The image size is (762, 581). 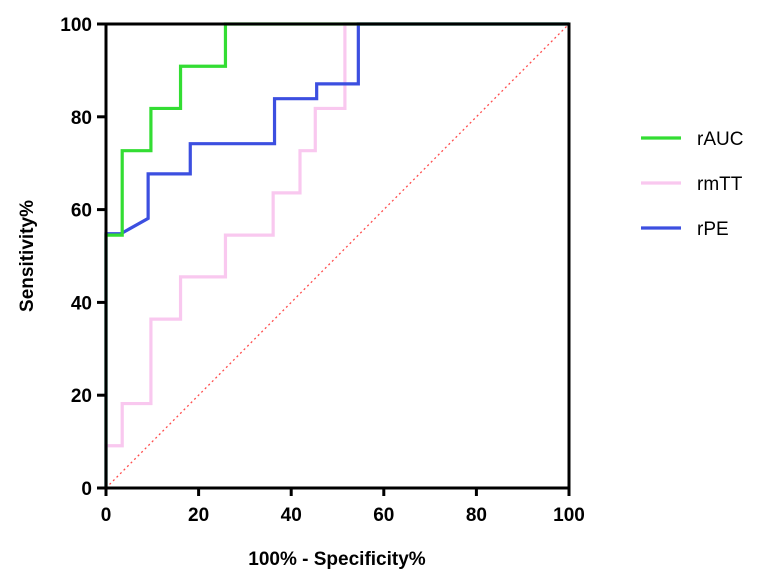 What do you see at coordinates (383, 515) in the screenshot?
I see `x-tick-label: 60` at bounding box center [383, 515].